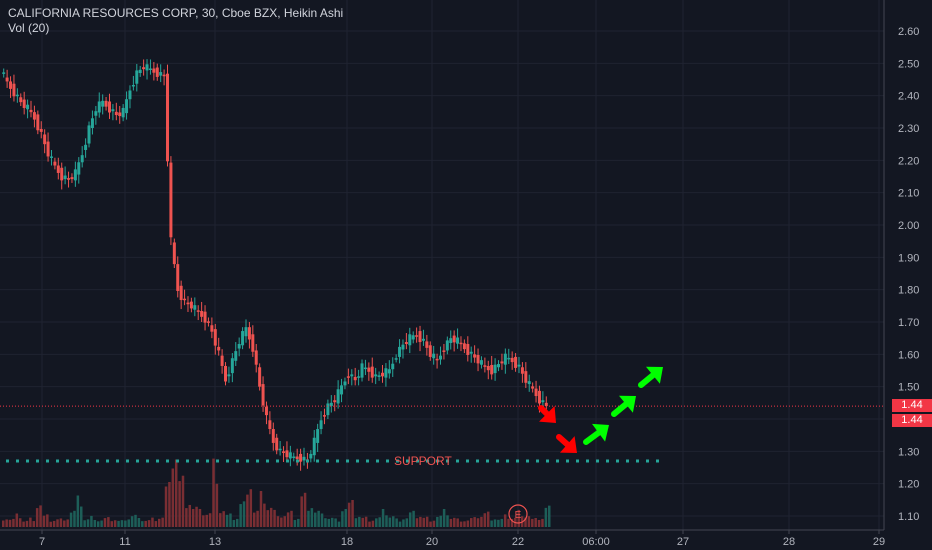 This screenshot has width=932, height=550. I want to click on price-tick-label: 1.80, so click(908, 291).